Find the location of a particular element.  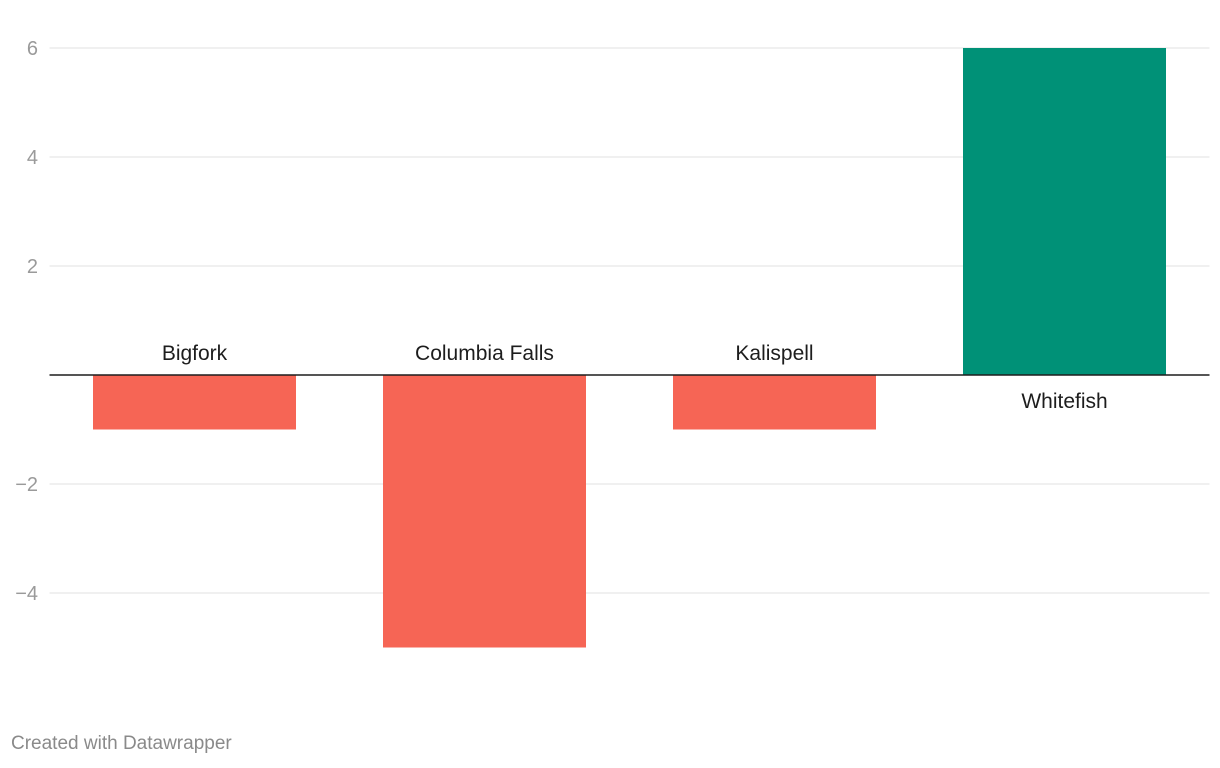

y-tick-label: 6 is located at coordinates (32, 49).